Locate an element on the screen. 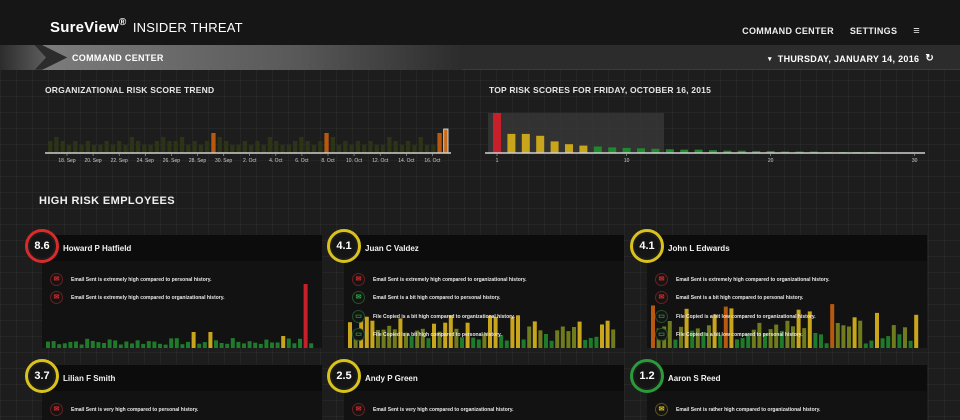  brand-registered-mark: ® is located at coordinates (122, 22).